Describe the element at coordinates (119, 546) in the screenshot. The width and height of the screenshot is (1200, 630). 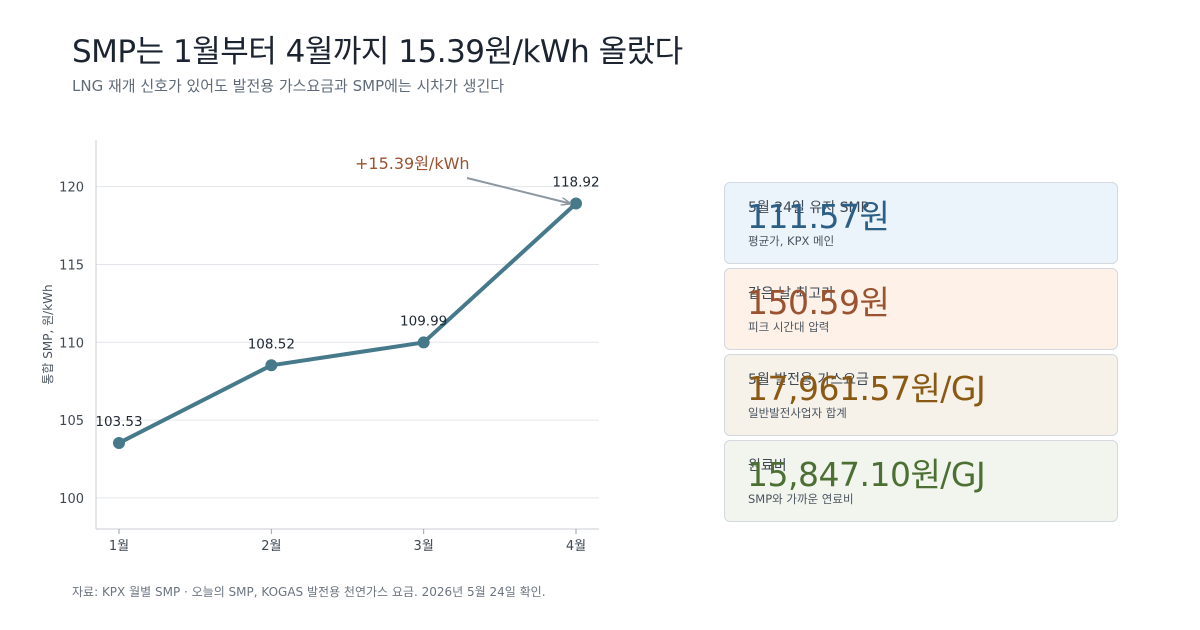
I see `x-tick-label: 1월` at that location.